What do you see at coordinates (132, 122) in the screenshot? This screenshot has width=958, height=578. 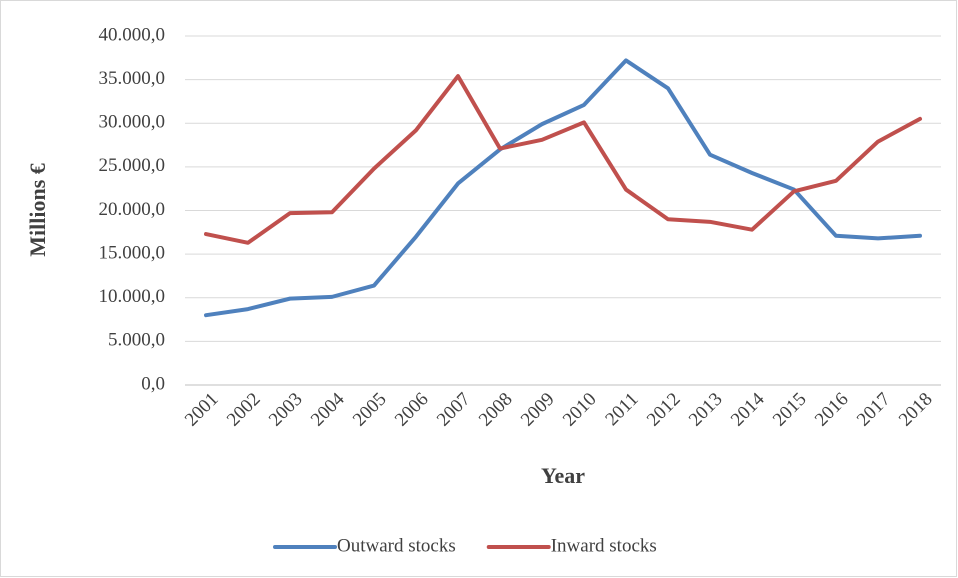 I see `y-tick-label: 30.000,0` at bounding box center [132, 122].